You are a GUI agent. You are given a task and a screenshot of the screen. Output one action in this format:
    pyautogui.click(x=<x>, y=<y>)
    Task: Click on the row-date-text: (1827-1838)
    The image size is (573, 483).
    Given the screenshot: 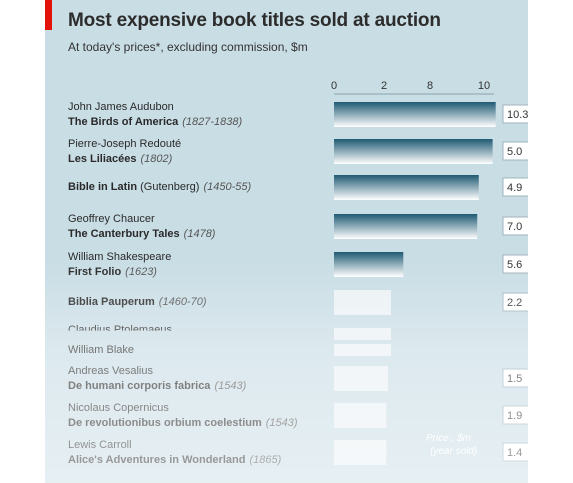 What is the action you would take?
    pyautogui.click(x=212, y=122)
    